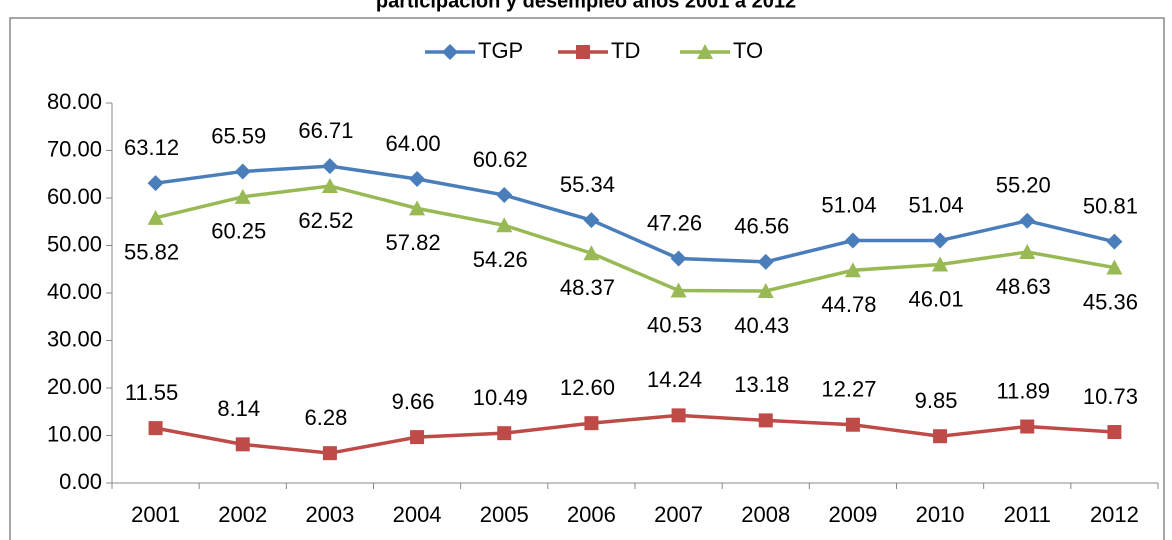  I want to click on legend-label: TD, so click(625, 50).